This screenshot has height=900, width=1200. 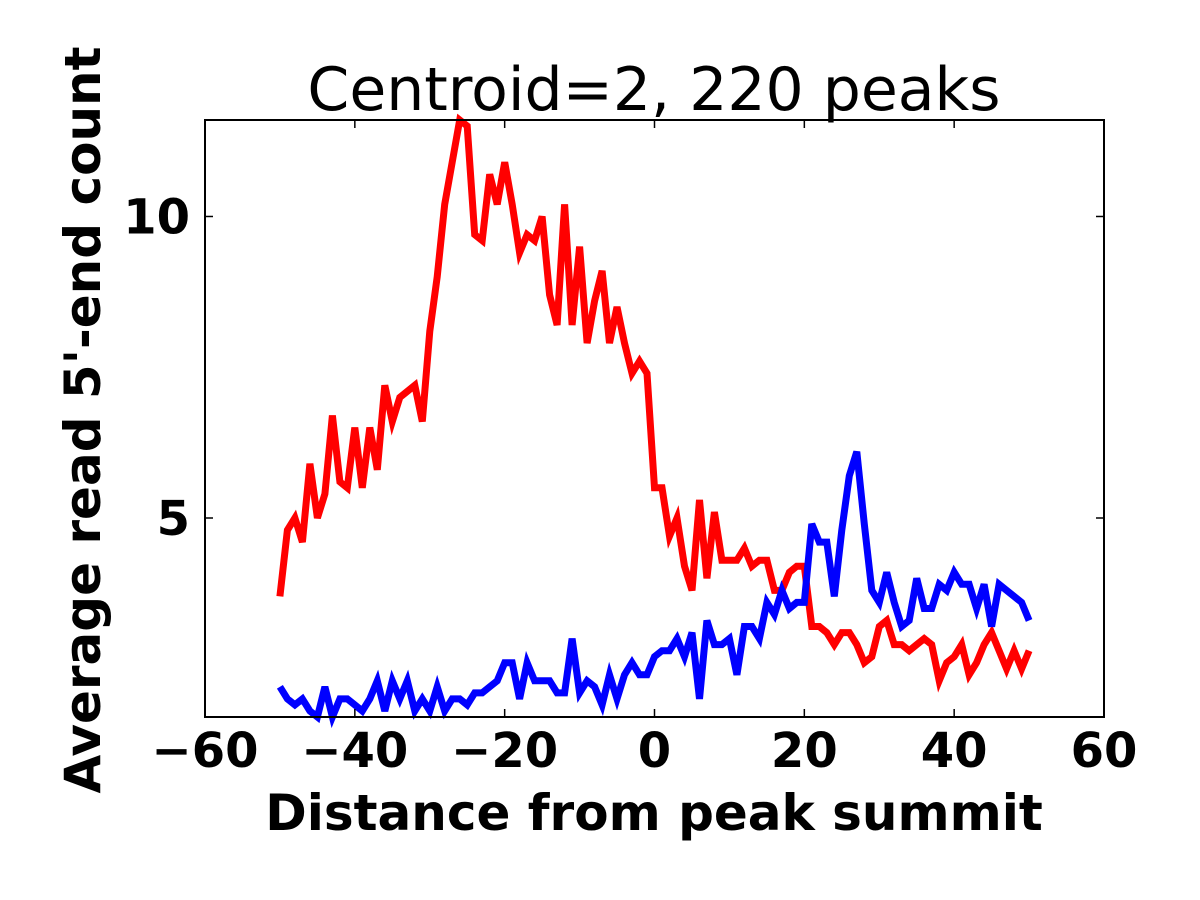 What do you see at coordinates (504, 751) in the screenshot?
I see `x-tick-label: −20` at bounding box center [504, 751].